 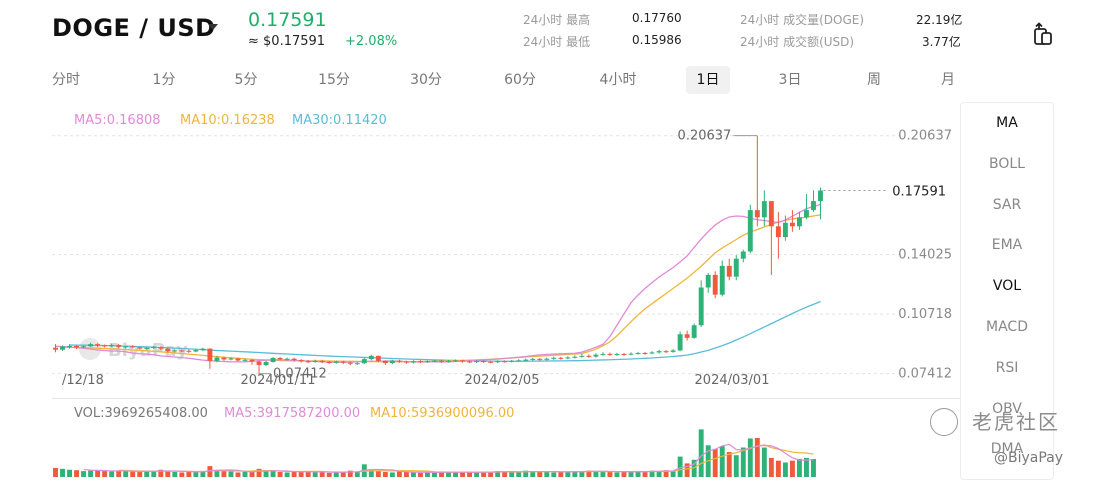 I want to click on usd-price: ≈ $0.17591, so click(x=287, y=41).